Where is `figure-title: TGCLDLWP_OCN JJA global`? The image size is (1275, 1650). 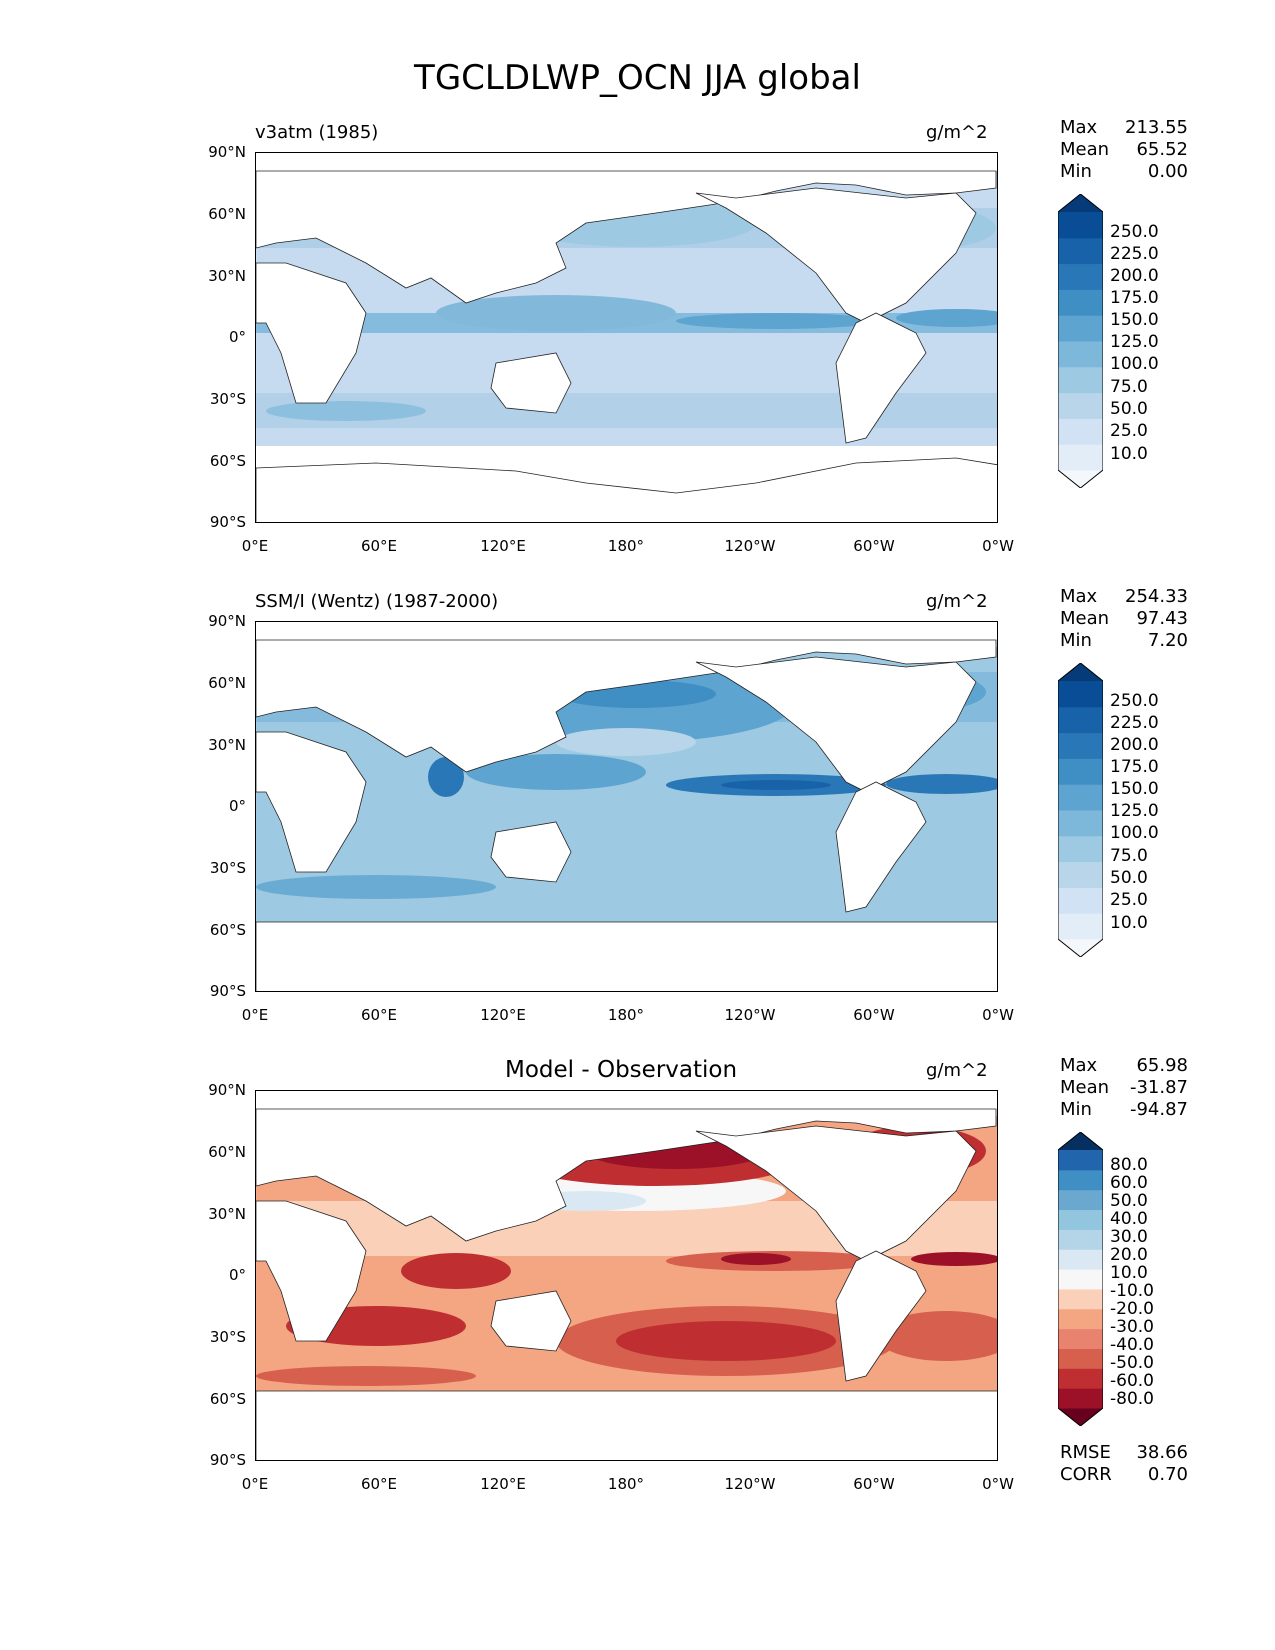 figure-title: TGCLDLWP_OCN JJA global is located at coordinates (637, 78).